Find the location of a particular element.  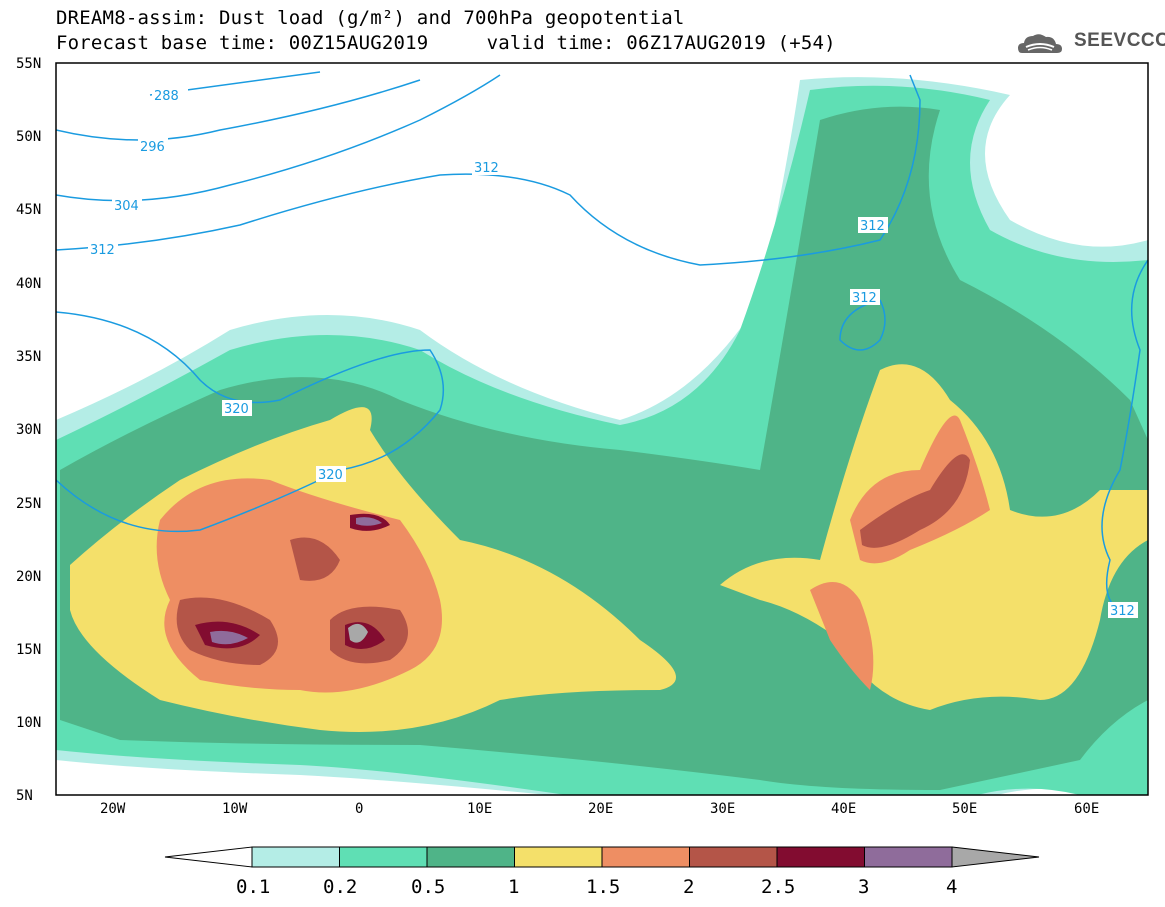

legend-label-2: 2 is located at coordinates (688, 887).